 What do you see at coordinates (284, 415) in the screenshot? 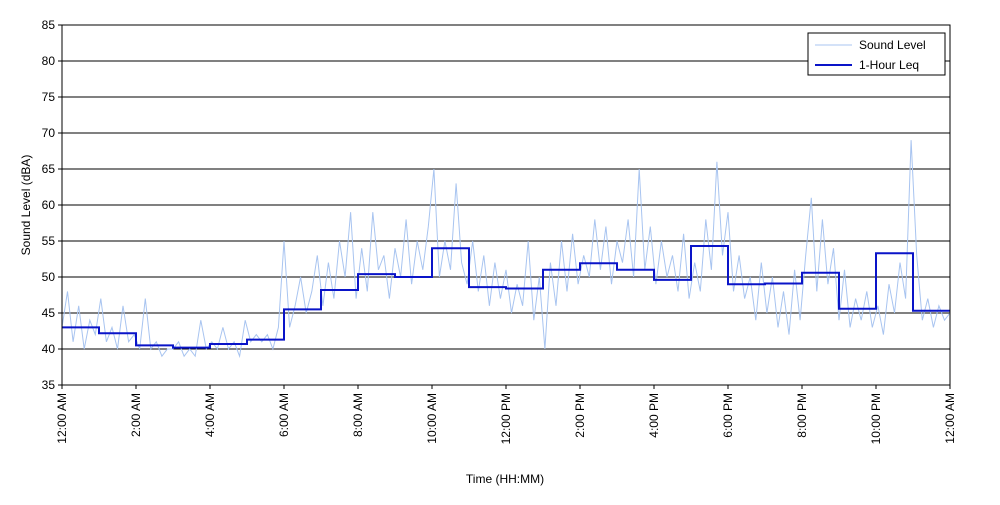
I see `x-tick-label-3: 6:00 AM` at bounding box center [284, 415].